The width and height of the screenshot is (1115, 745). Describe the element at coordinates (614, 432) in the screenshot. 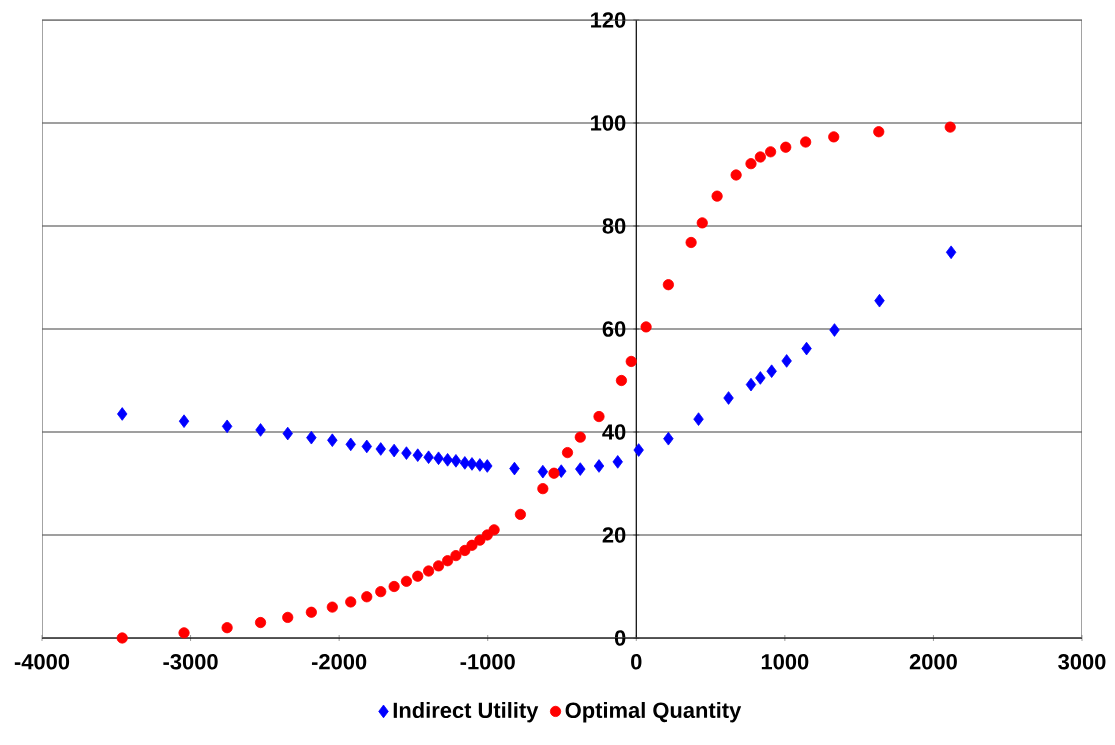

I see `y-tick-label: 40` at that location.